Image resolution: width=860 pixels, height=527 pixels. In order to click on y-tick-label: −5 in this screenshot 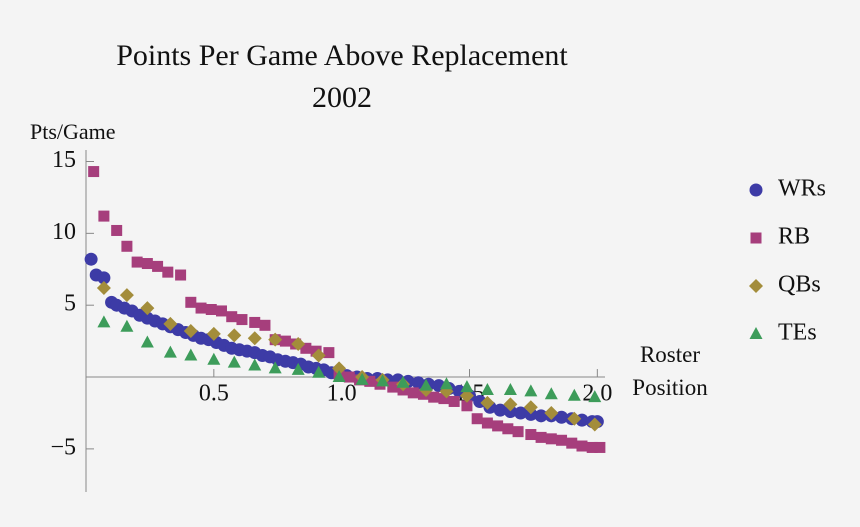, I will do `click(63, 447)`.